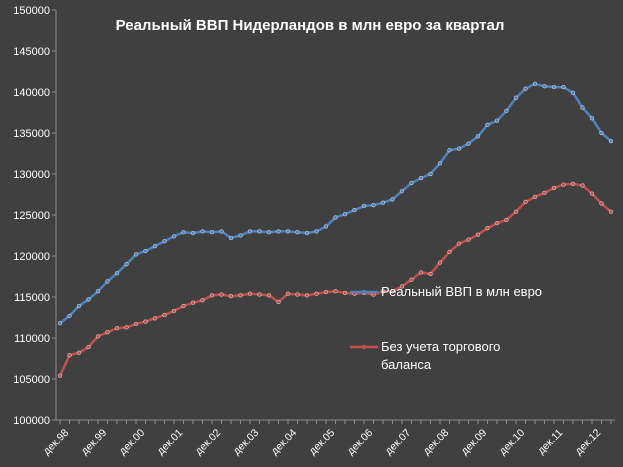 The height and width of the screenshot is (467, 623). Describe the element at coordinates (442, 355) in the screenshot. I see `legend-label-no-trade: Без учета торгового баланса` at that location.